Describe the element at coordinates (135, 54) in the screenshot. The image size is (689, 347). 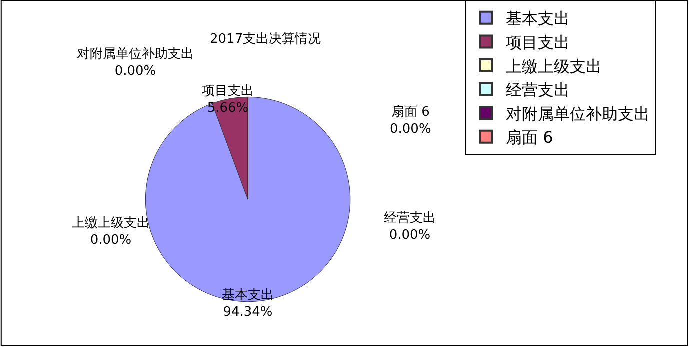
I see `category-label: 对附属单位补助支出` at that location.